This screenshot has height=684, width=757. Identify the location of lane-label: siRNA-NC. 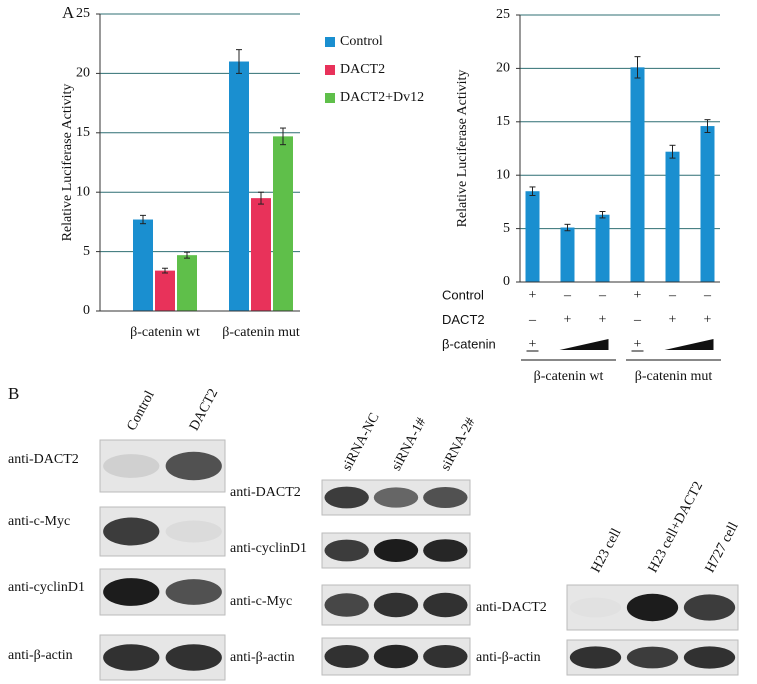
(361, 442).